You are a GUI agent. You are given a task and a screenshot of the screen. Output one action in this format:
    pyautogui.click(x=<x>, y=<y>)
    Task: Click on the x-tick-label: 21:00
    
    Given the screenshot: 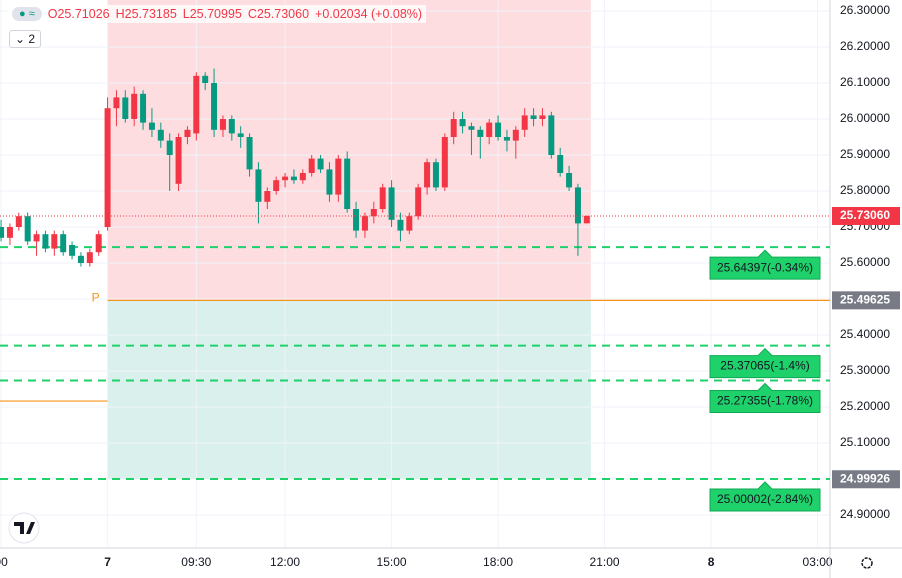 What is the action you would take?
    pyautogui.click(x=605, y=562)
    